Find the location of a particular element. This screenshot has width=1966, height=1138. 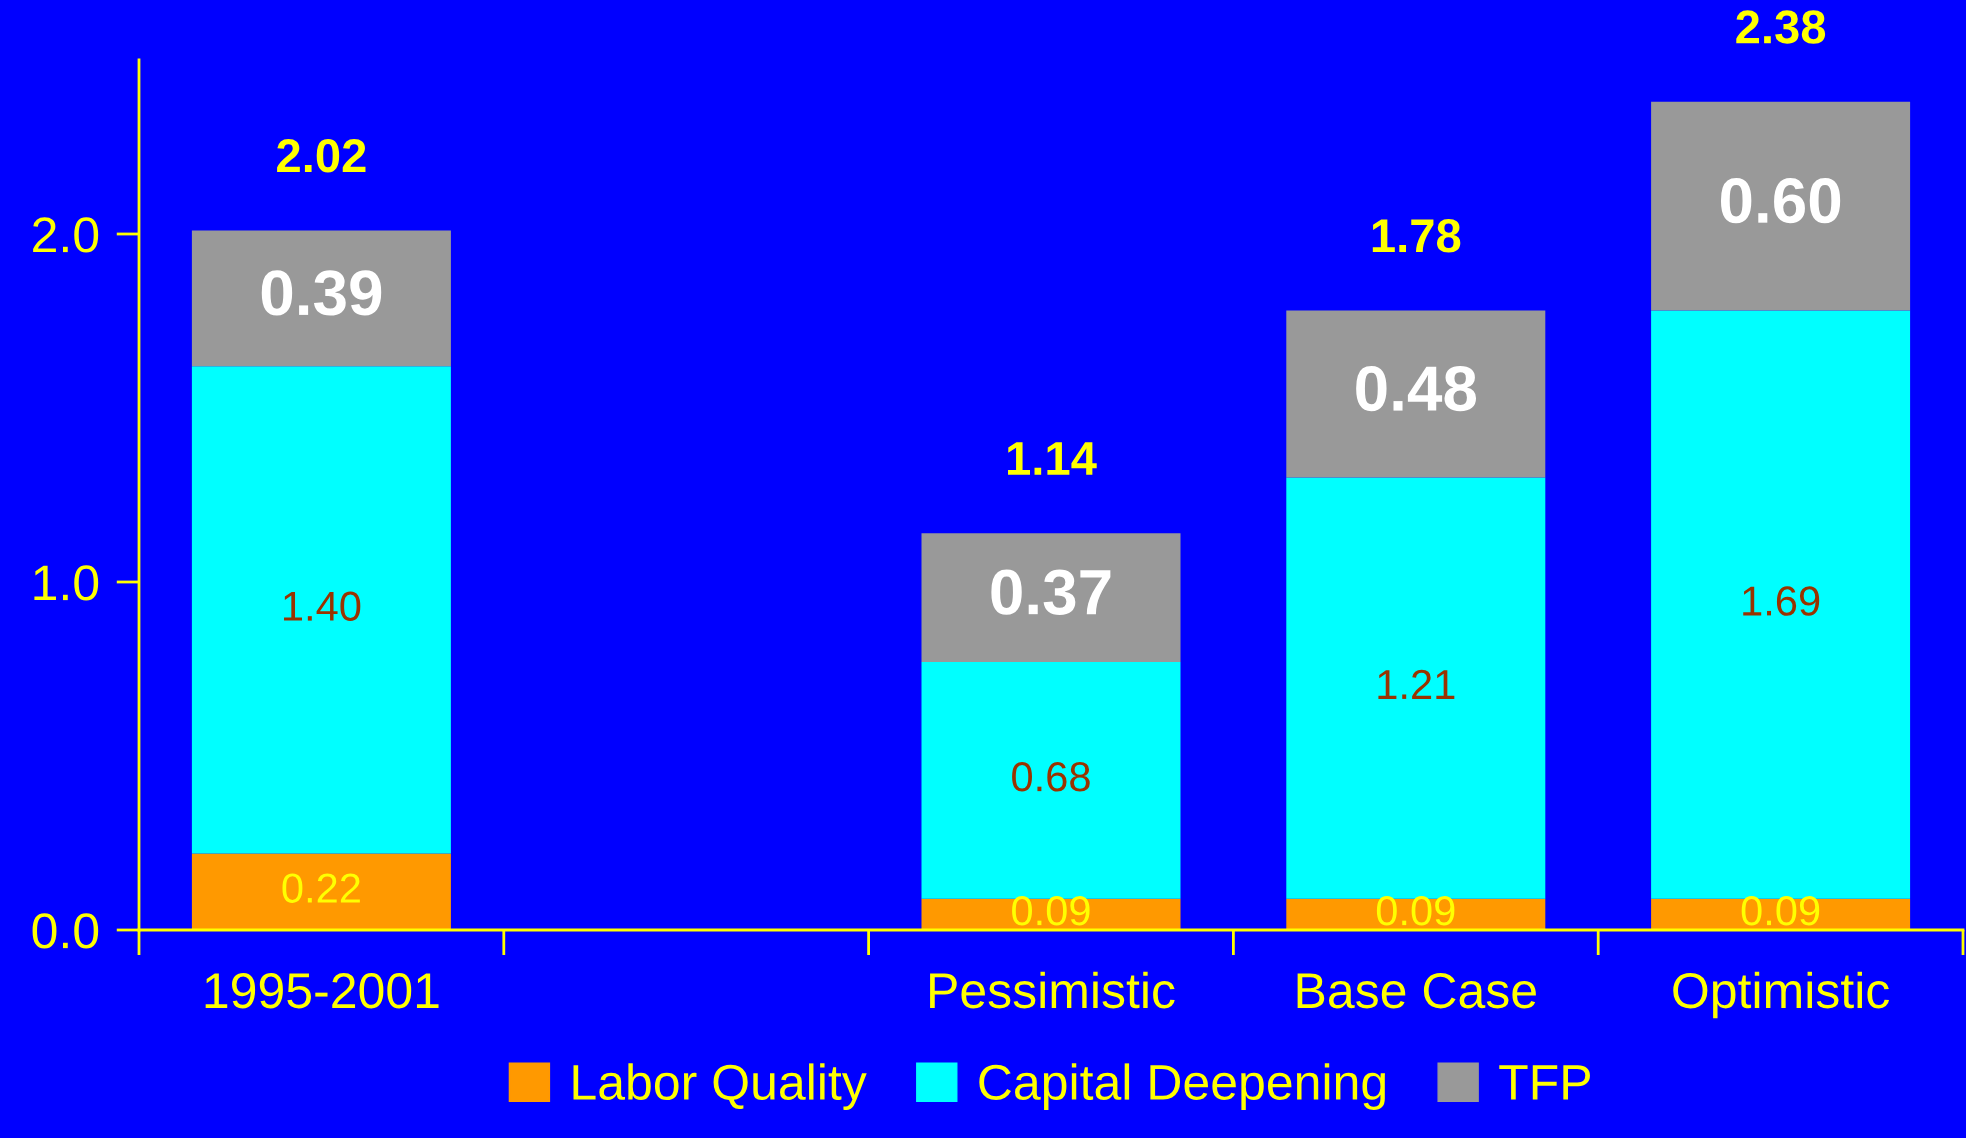

x-tick-label: Optimistic is located at coordinates (1781, 995).